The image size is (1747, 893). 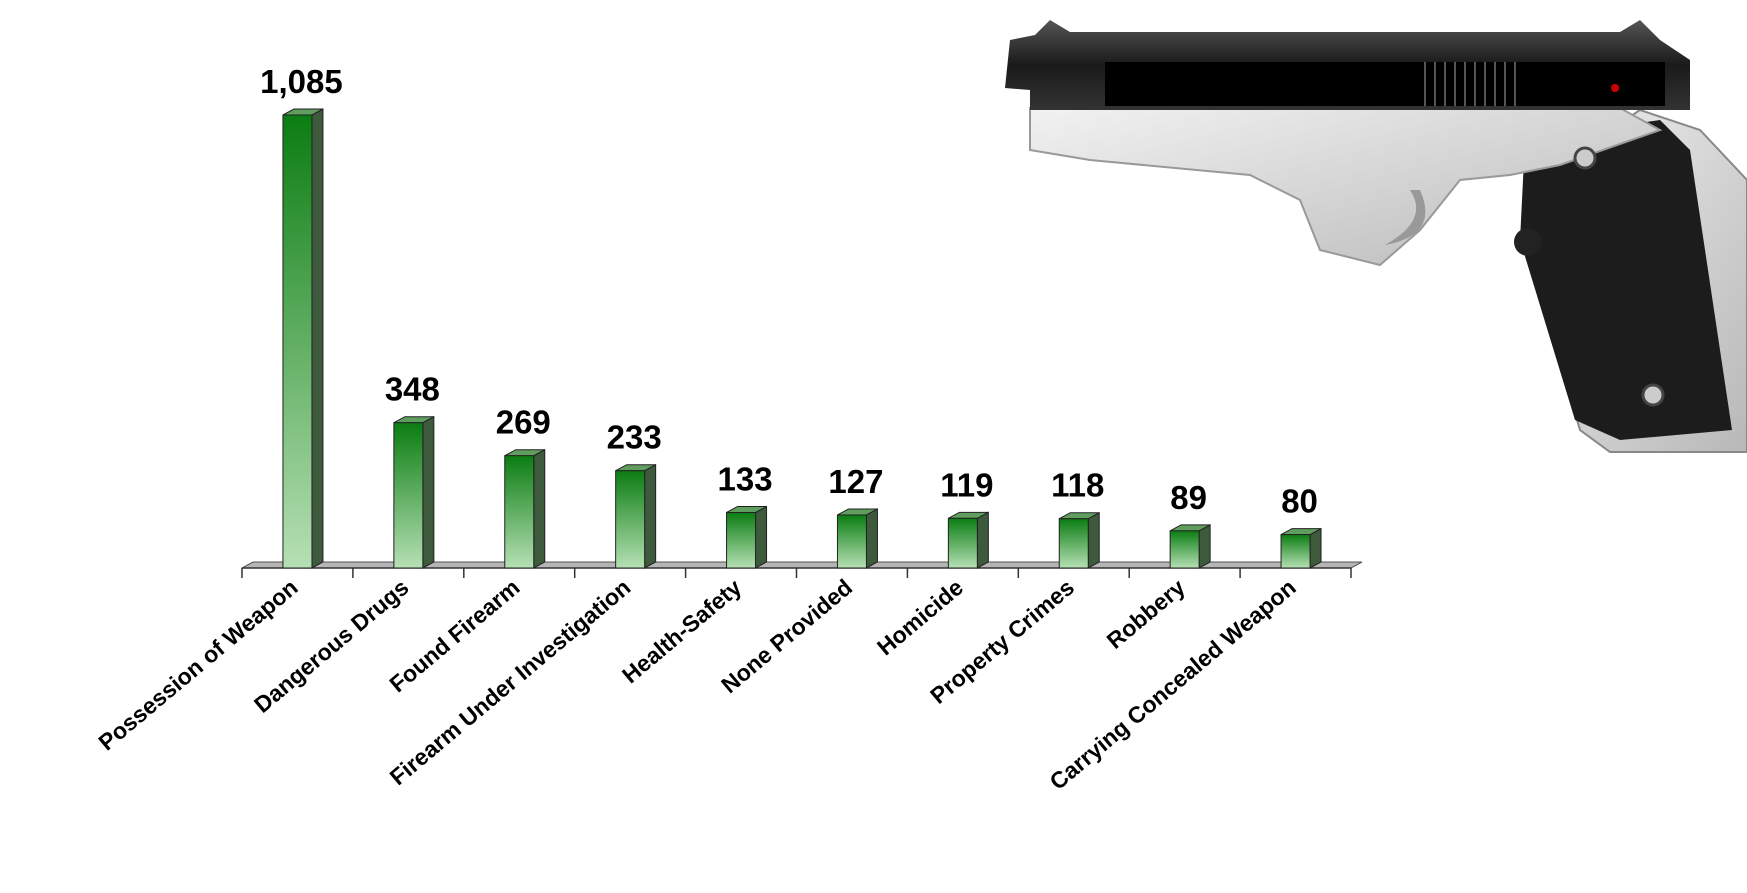 What do you see at coordinates (1346, 187) in the screenshot?
I see `pistol-frame` at bounding box center [1346, 187].